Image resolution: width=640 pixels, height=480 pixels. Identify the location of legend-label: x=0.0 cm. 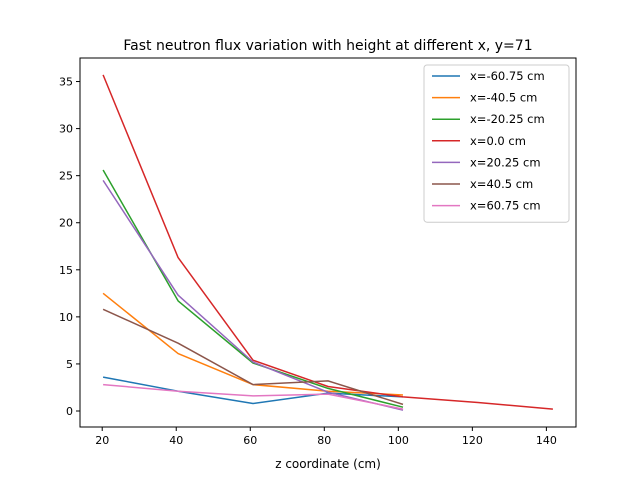
(498, 141).